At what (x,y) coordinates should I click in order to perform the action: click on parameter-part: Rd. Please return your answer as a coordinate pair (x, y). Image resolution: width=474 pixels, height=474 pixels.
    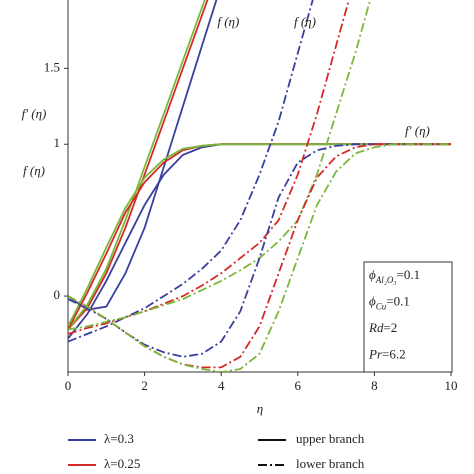
    Looking at the image, I should click on (376, 327).